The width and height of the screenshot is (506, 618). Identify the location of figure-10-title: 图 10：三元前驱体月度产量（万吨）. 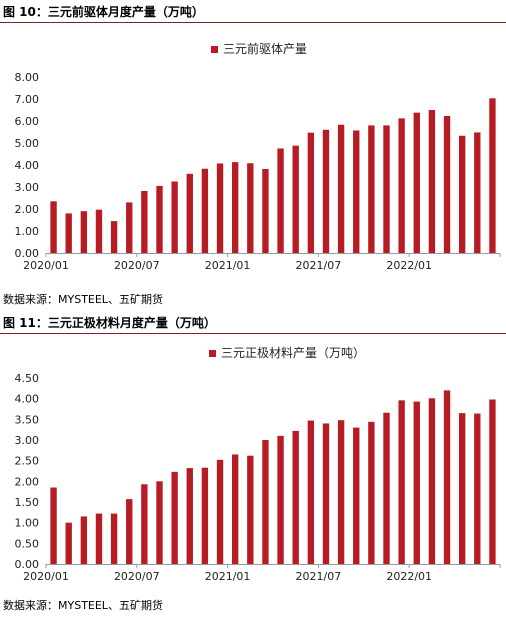
(103, 12).